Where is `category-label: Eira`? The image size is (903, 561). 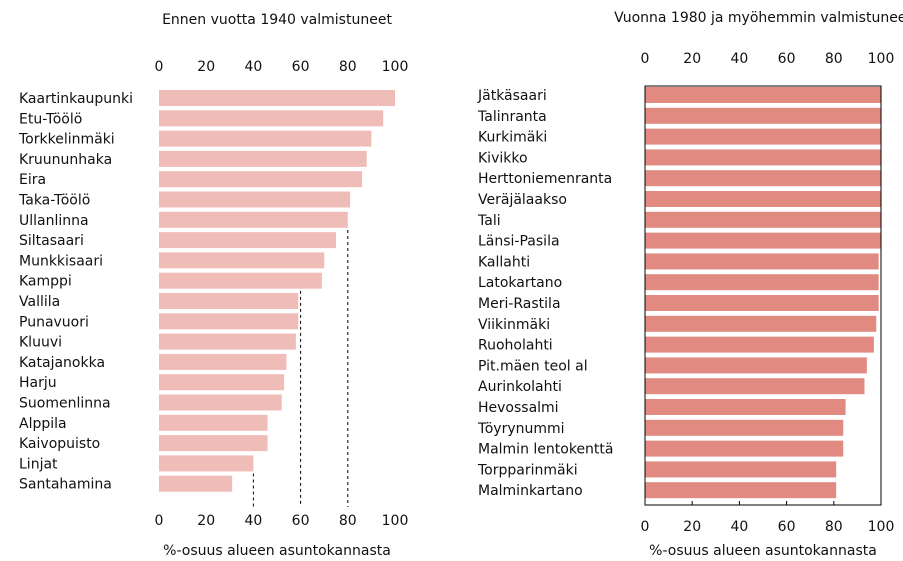 category-label: Eira is located at coordinates (32, 180).